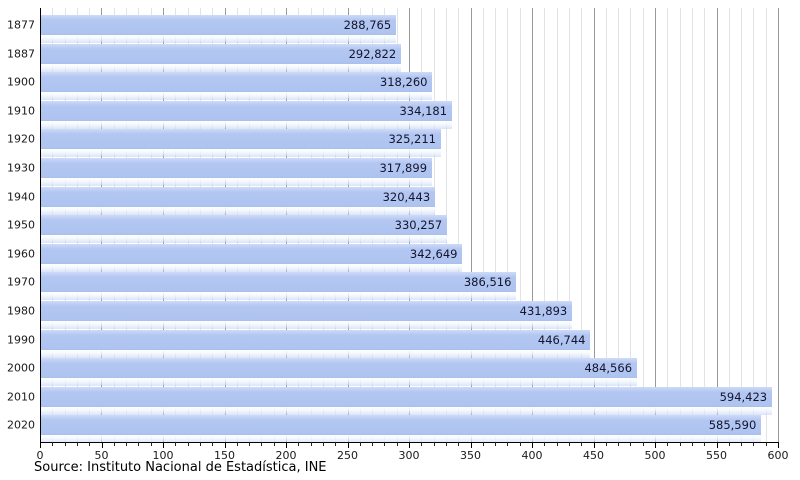 Image resolution: width=800 pixels, height=480 pixels. I want to click on x-axis-tick-label: 550, so click(716, 455).